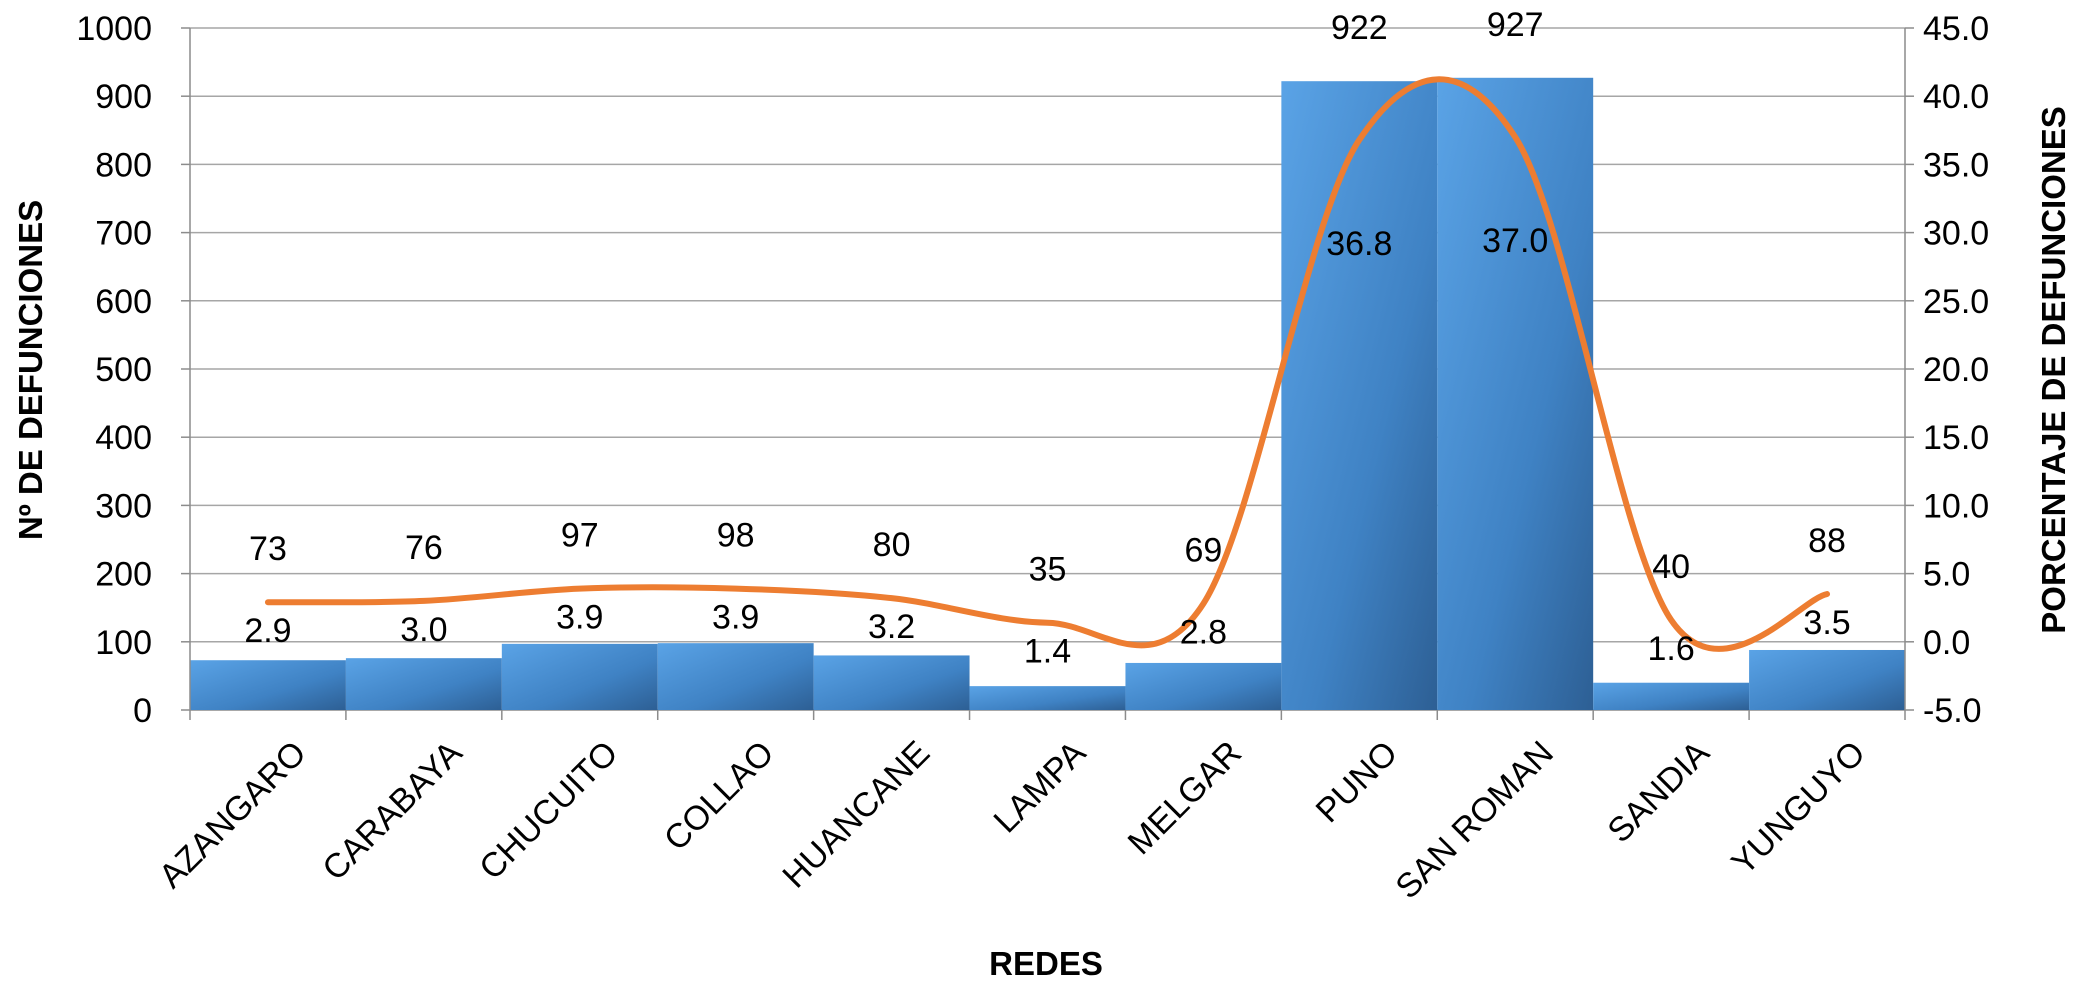  Describe the element at coordinates (1946, 643) in the screenshot. I see `y2-tick-label: 0.0` at that location.